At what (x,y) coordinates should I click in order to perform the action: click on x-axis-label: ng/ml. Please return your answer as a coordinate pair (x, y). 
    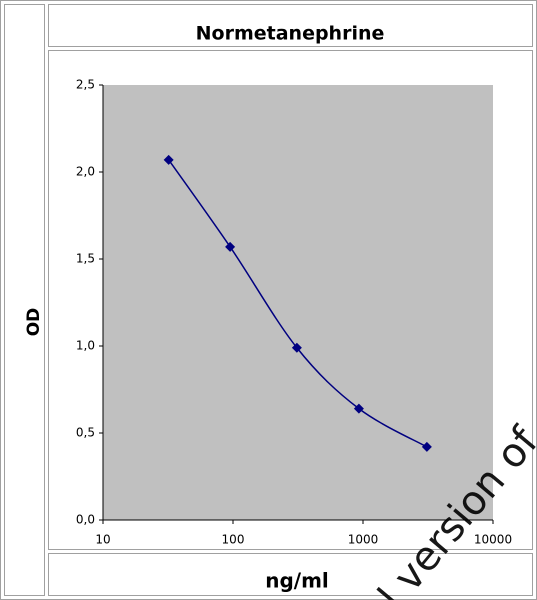
    Looking at the image, I should click on (297, 581).